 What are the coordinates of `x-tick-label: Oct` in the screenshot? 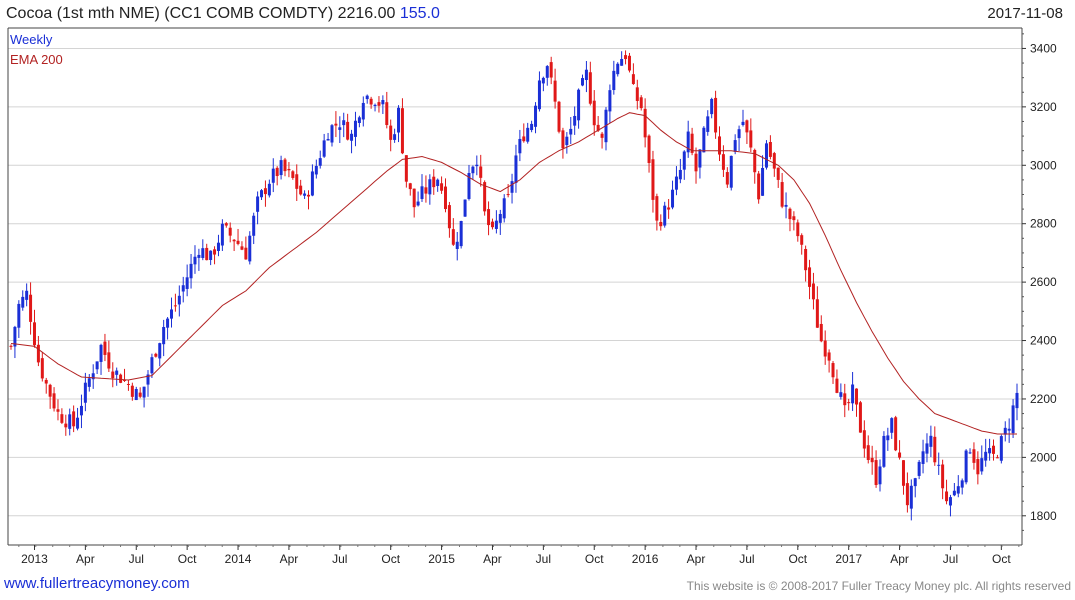 It's located at (797, 559).